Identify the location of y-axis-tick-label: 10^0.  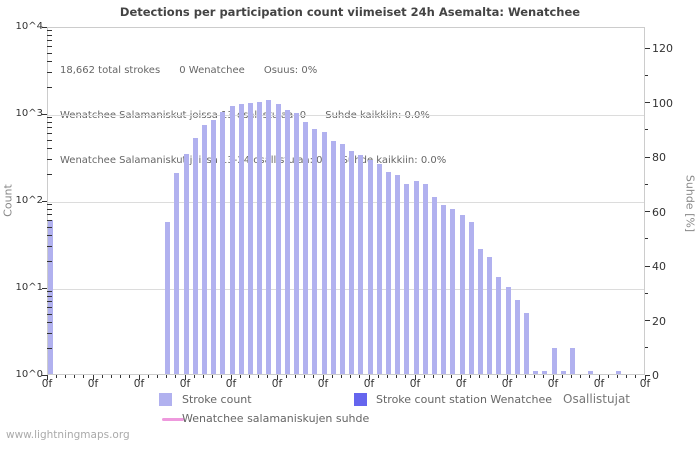
(29, 374).